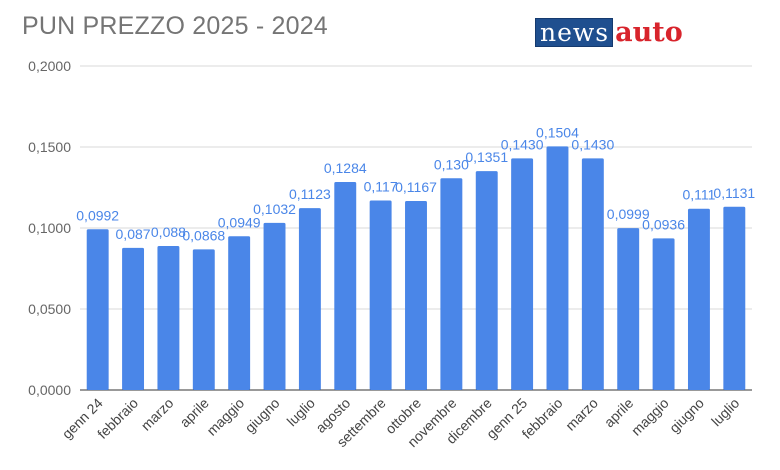 This screenshot has width=780, height=470. I want to click on data-label: 0,1131, so click(734, 193).